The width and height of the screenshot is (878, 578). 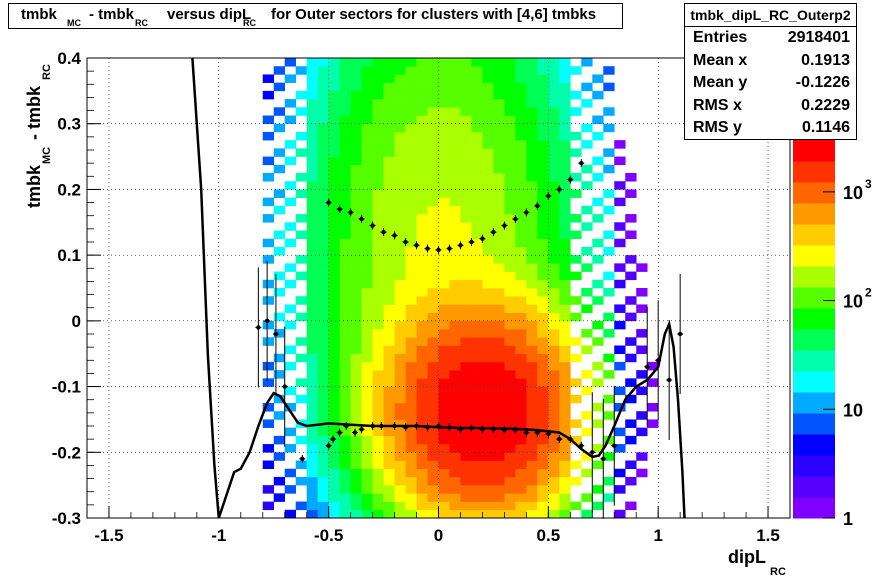 I want to click on stats-label: Entries, so click(x=720, y=37).